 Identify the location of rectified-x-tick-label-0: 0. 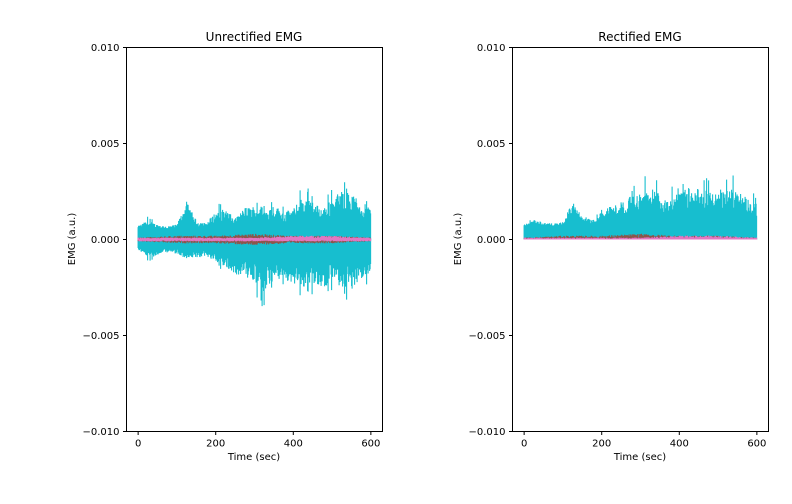
(524, 444).